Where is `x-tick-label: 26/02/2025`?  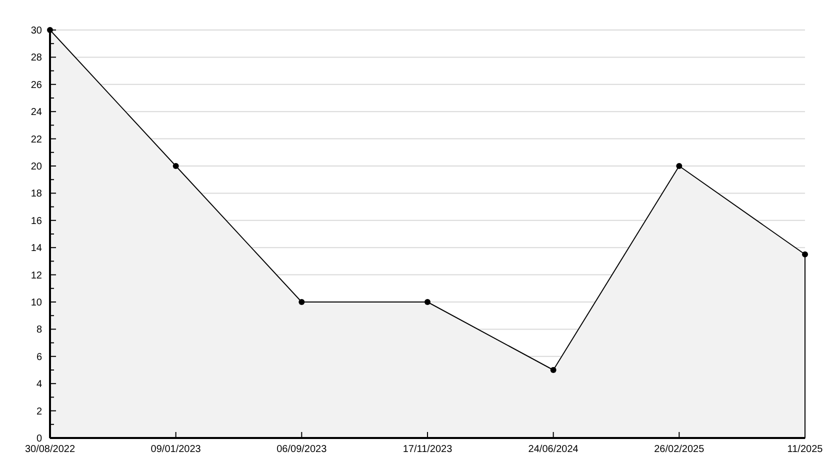
x-tick-label: 26/02/2025 is located at coordinates (679, 449).